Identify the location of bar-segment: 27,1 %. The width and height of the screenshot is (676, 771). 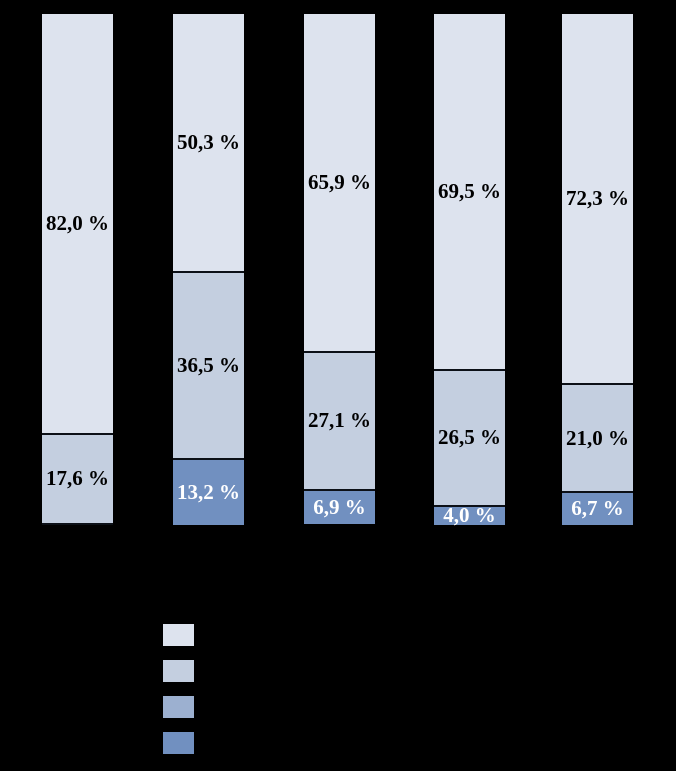
(339, 420).